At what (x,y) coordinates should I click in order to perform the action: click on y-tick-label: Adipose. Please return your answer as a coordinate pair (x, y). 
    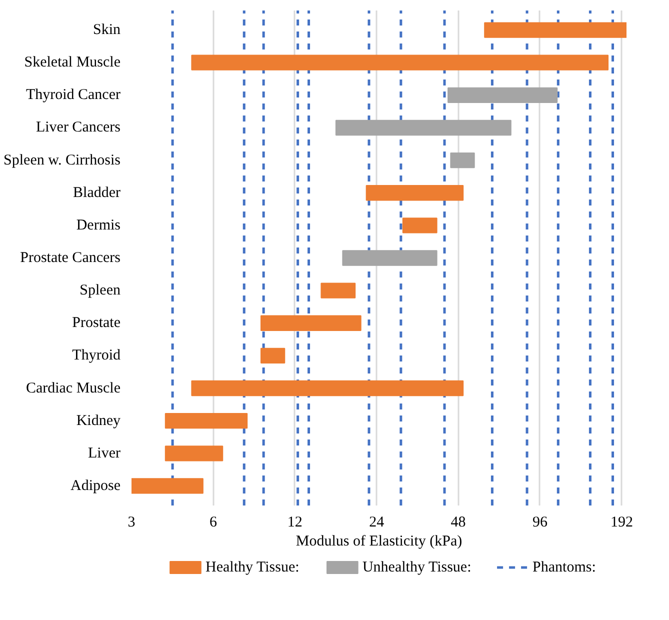
    Looking at the image, I should click on (95, 486).